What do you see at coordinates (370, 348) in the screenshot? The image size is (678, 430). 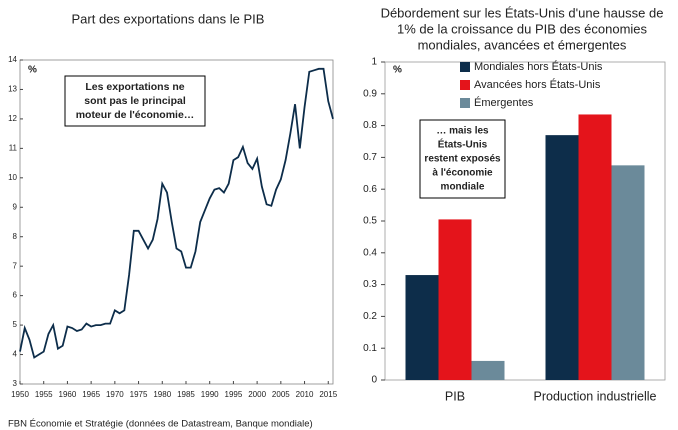 I see `y-tick-label: 0.1` at bounding box center [370, 348].